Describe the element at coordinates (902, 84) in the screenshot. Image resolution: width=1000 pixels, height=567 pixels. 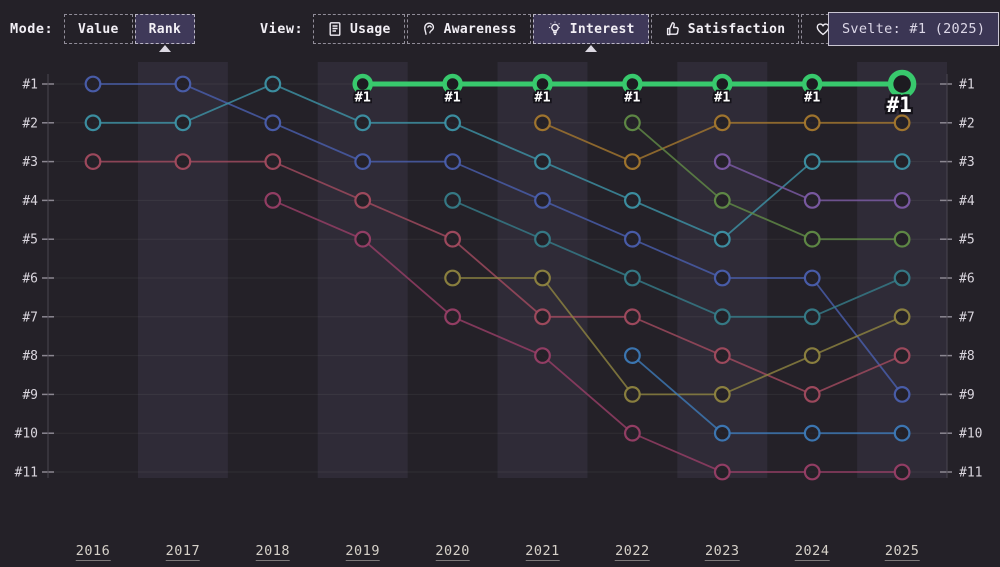
I see `highlight-point-hovered` at that location.